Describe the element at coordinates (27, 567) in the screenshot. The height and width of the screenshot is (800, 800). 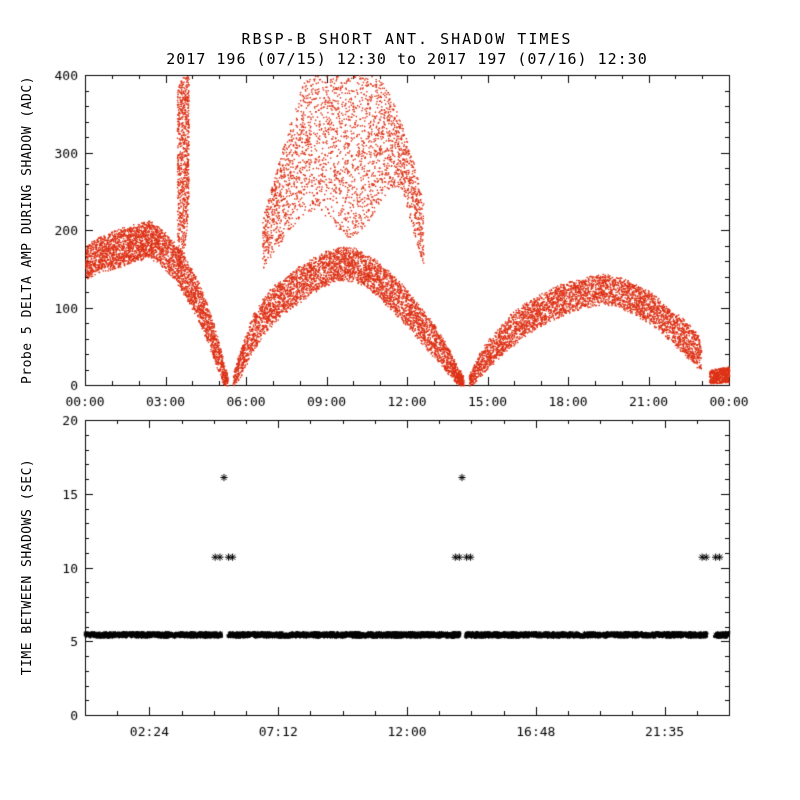
I see `bottom-y-axis-label: TIME BETWEEN SHADOWS (SEC)` at that location.